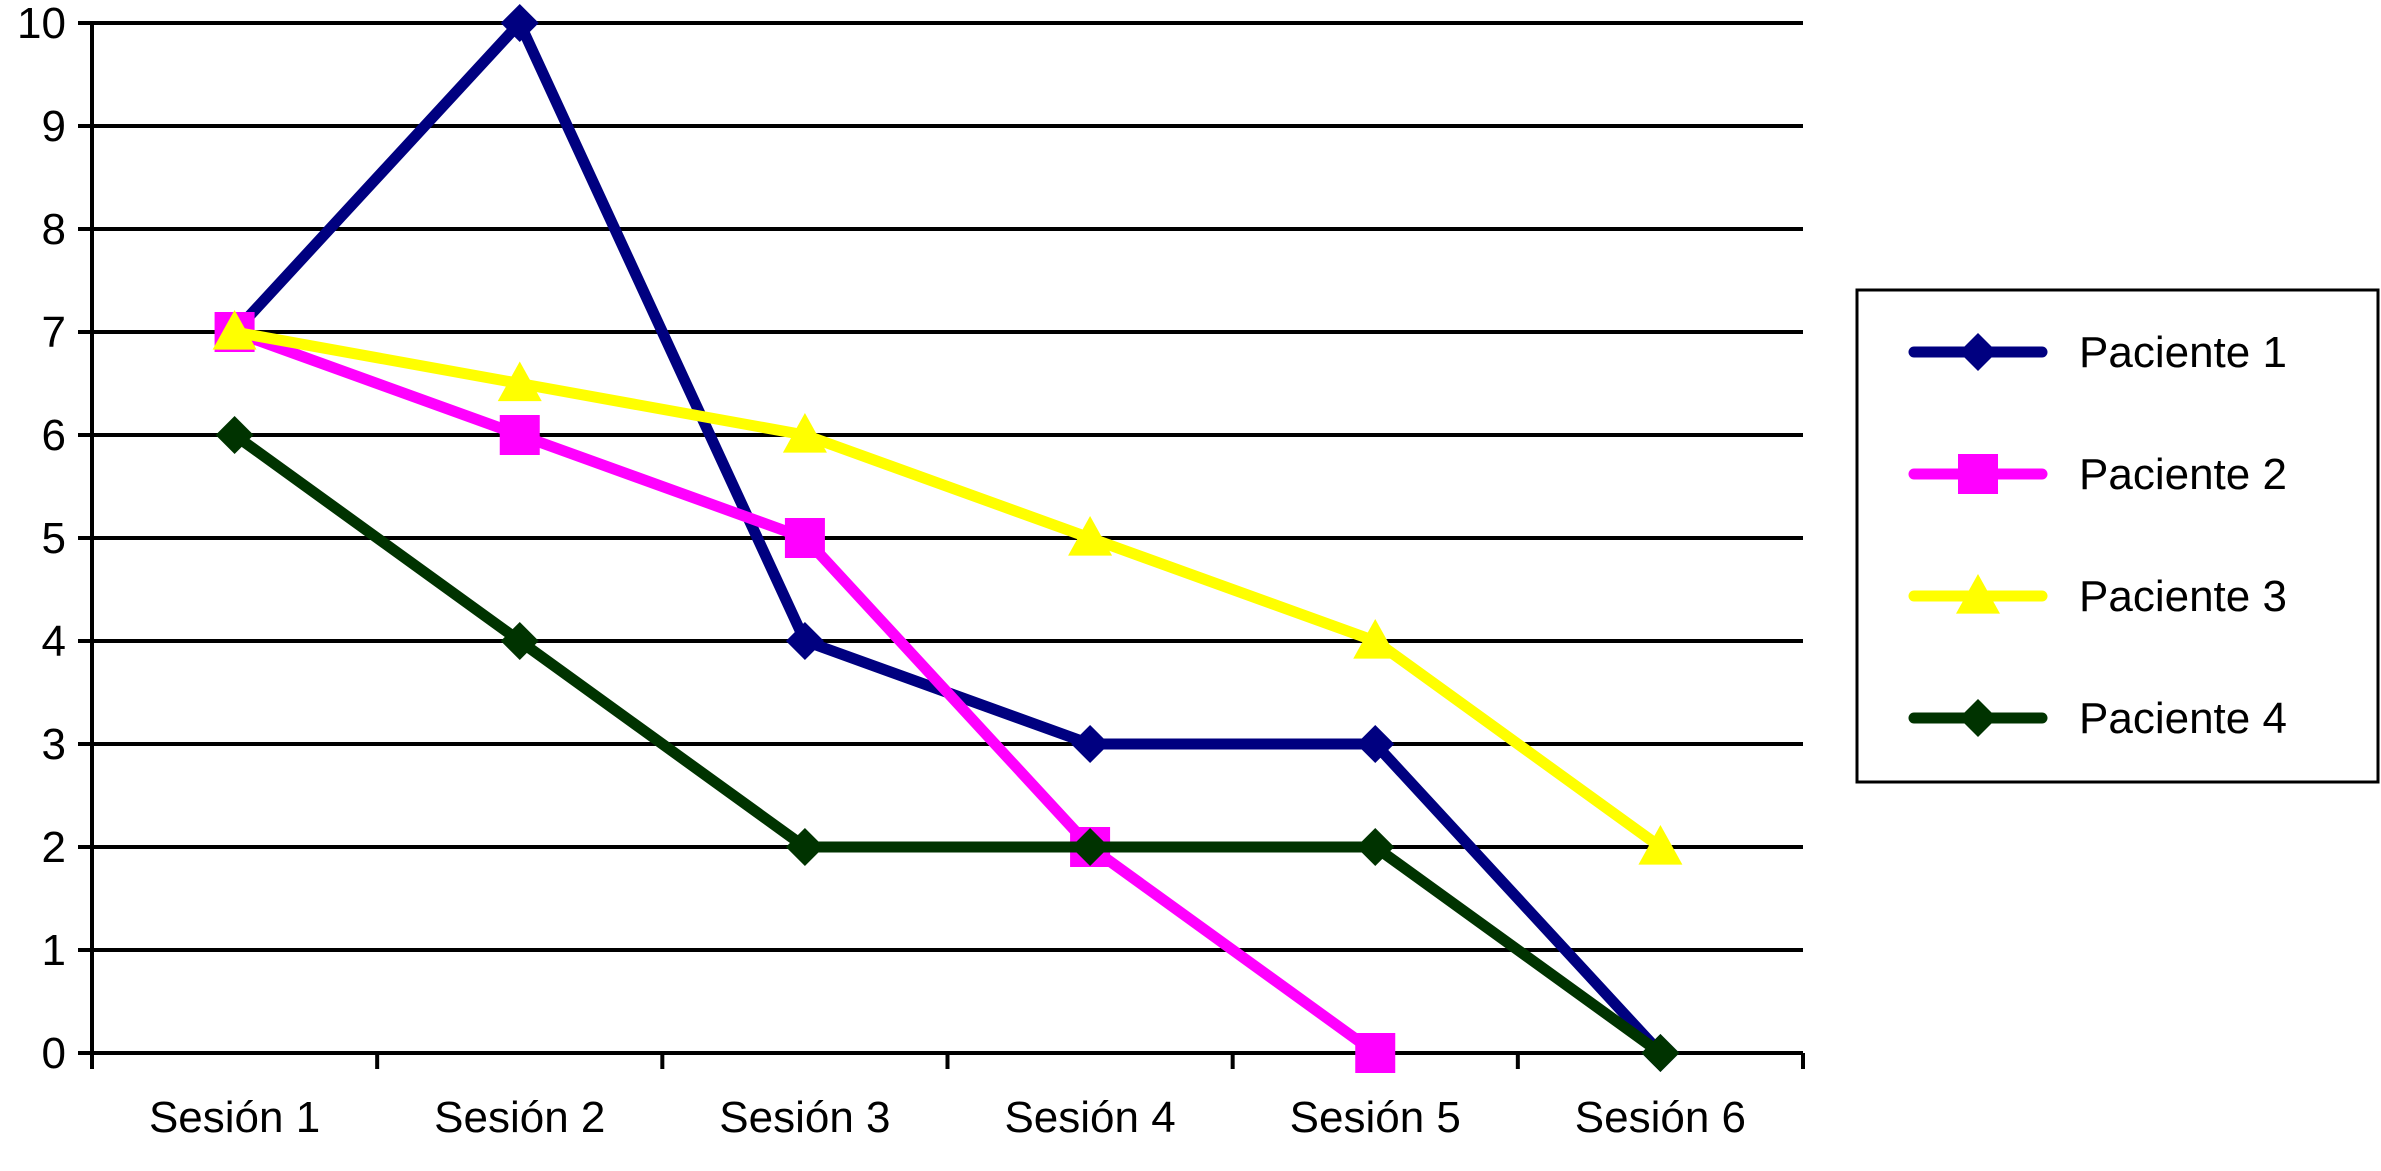  I want to click on legend-label: Paciente 4, so click(2183, 718).